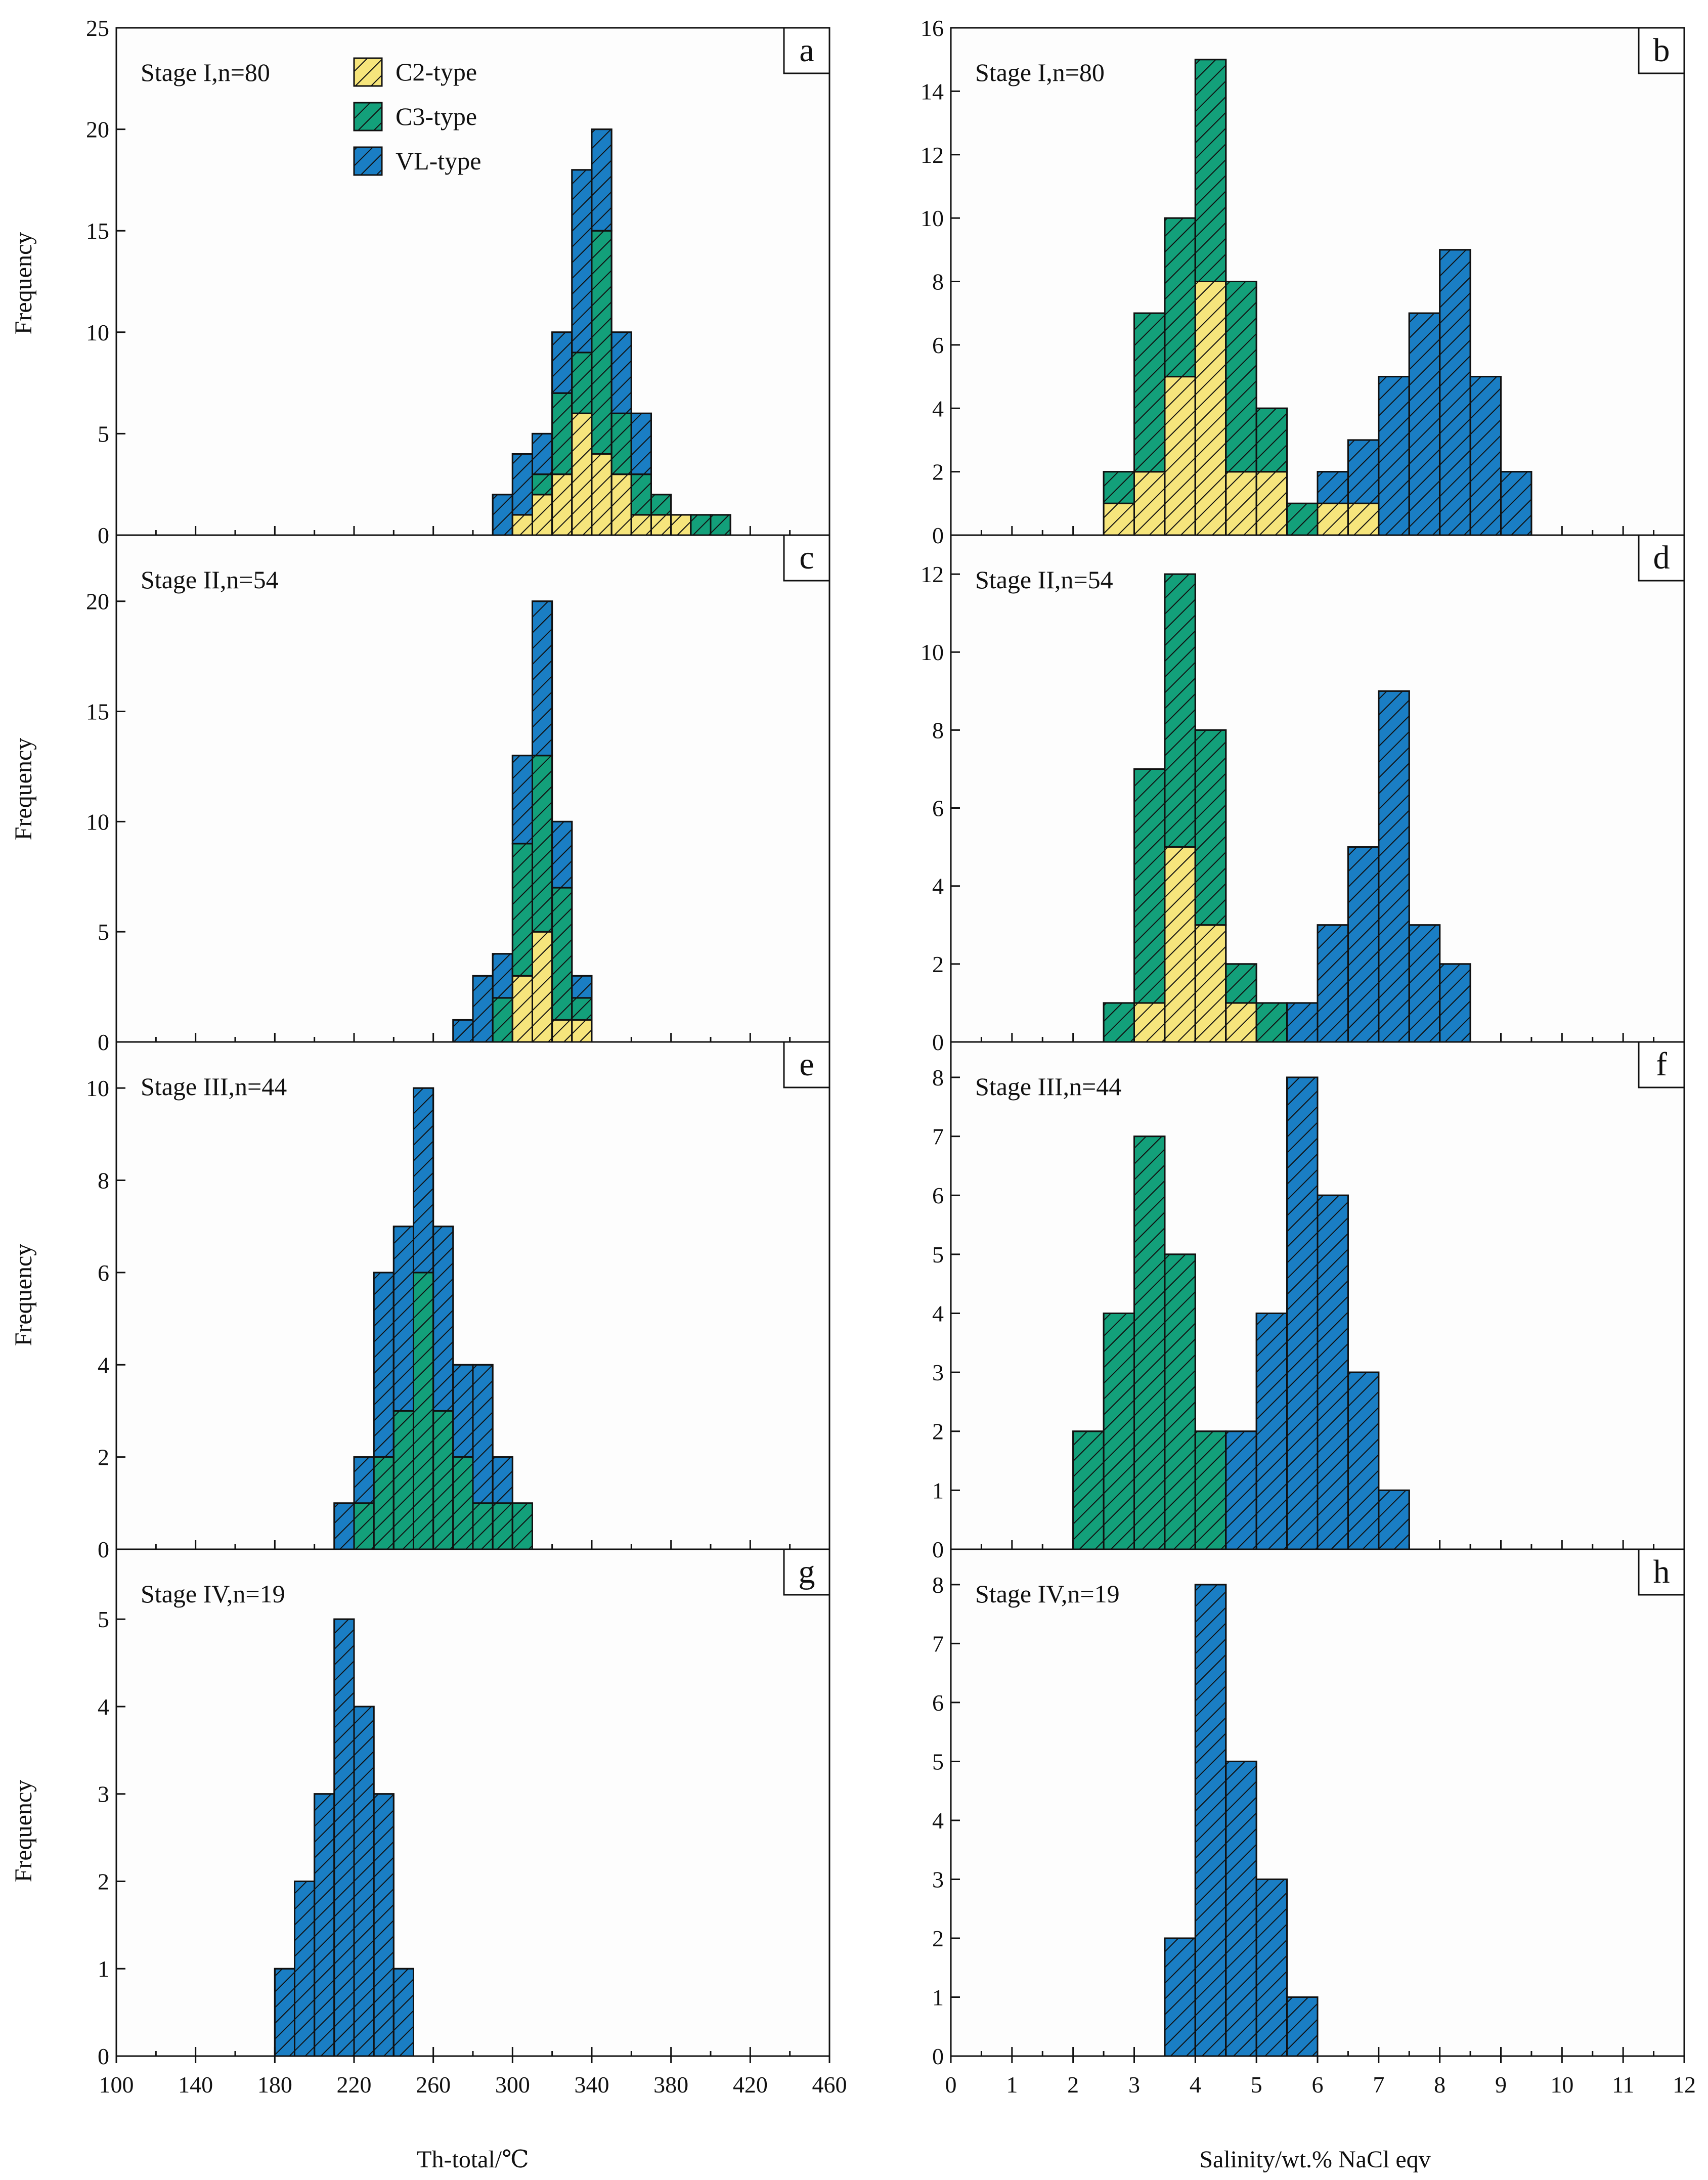  Describe the element at coordinates (213, 1594) in the screenshot. I see `stage-label-g: Stage IV,n=19` at that location.